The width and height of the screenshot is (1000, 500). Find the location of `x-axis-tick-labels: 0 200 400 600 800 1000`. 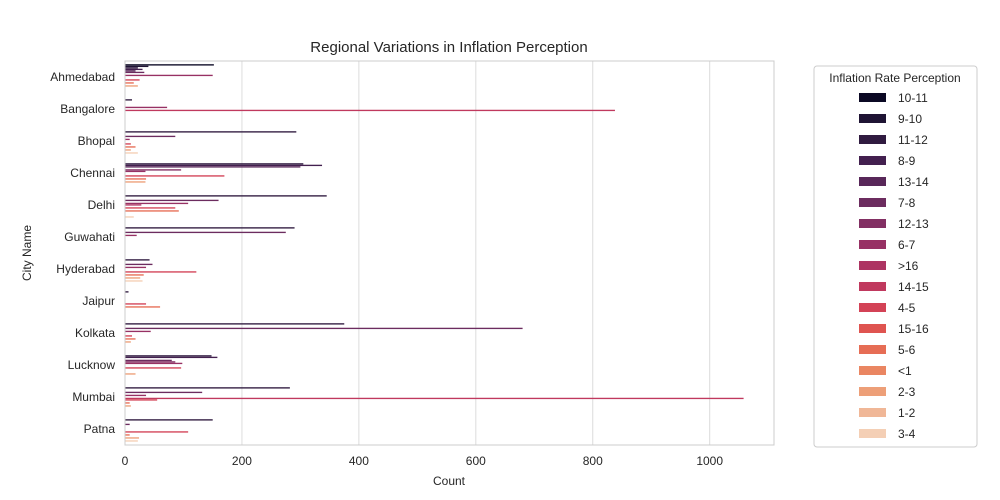

x-axis-tick-labels: 0 200 400 600 800 1000 is located at coordinates (423, 461).